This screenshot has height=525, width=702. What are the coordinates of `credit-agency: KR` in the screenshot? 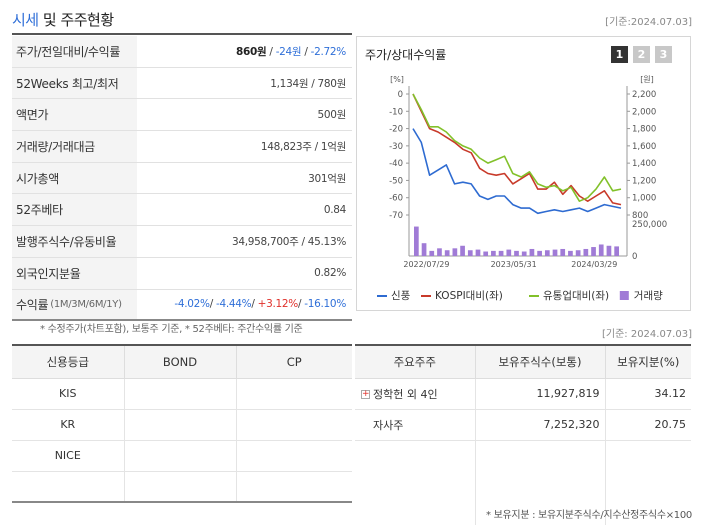 It's located at (68, 425).